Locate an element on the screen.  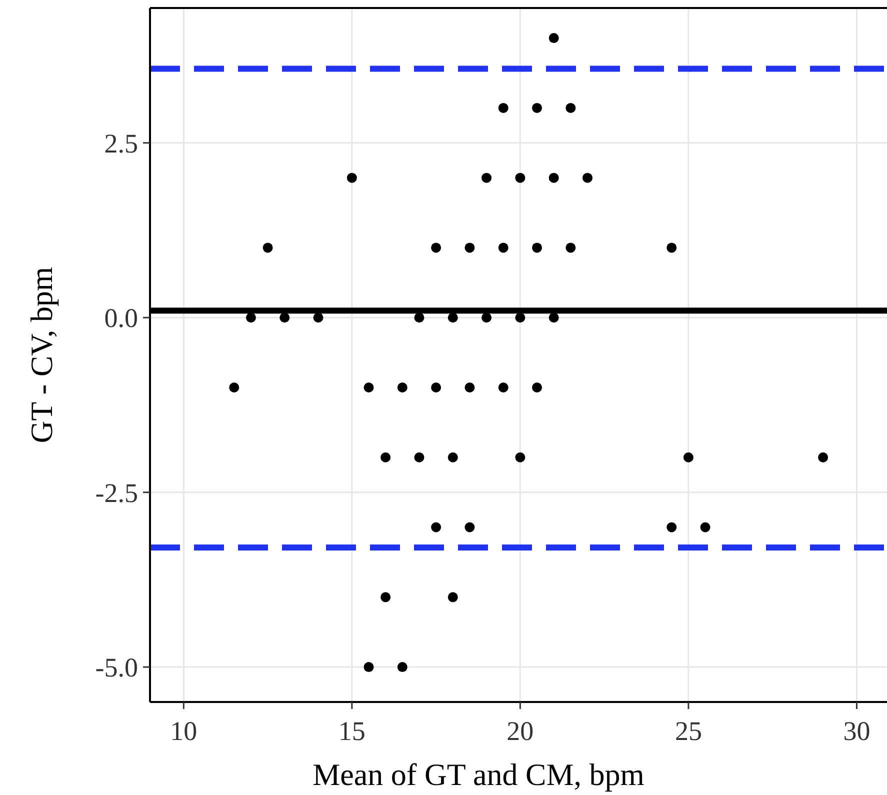
y-tick-label: -2.5 is located at coordinates (116, 493).